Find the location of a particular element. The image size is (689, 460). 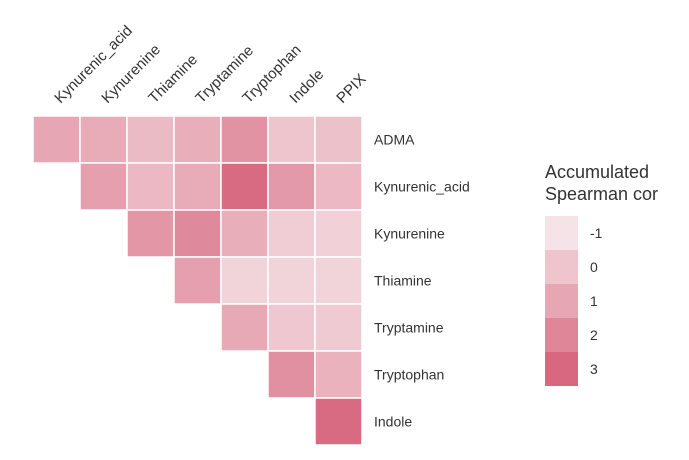

heatmap-cell-kynurenic-acid-kynurenine is located at coordinates (103, 186).